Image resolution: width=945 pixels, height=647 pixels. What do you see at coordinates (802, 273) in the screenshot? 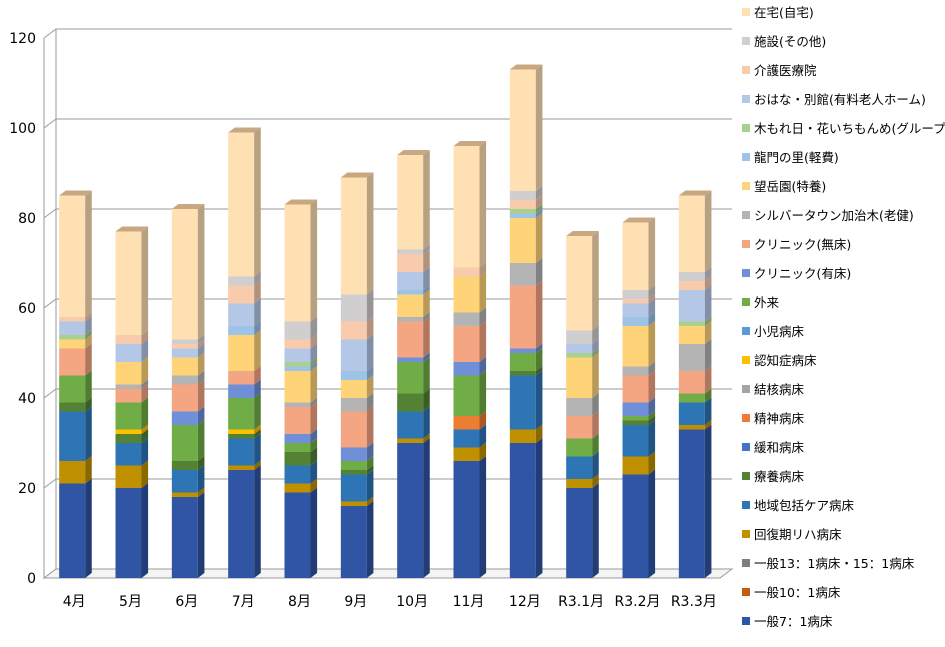
I see `legend-label: クリニック(有床)` at bounding box center [802, 273].